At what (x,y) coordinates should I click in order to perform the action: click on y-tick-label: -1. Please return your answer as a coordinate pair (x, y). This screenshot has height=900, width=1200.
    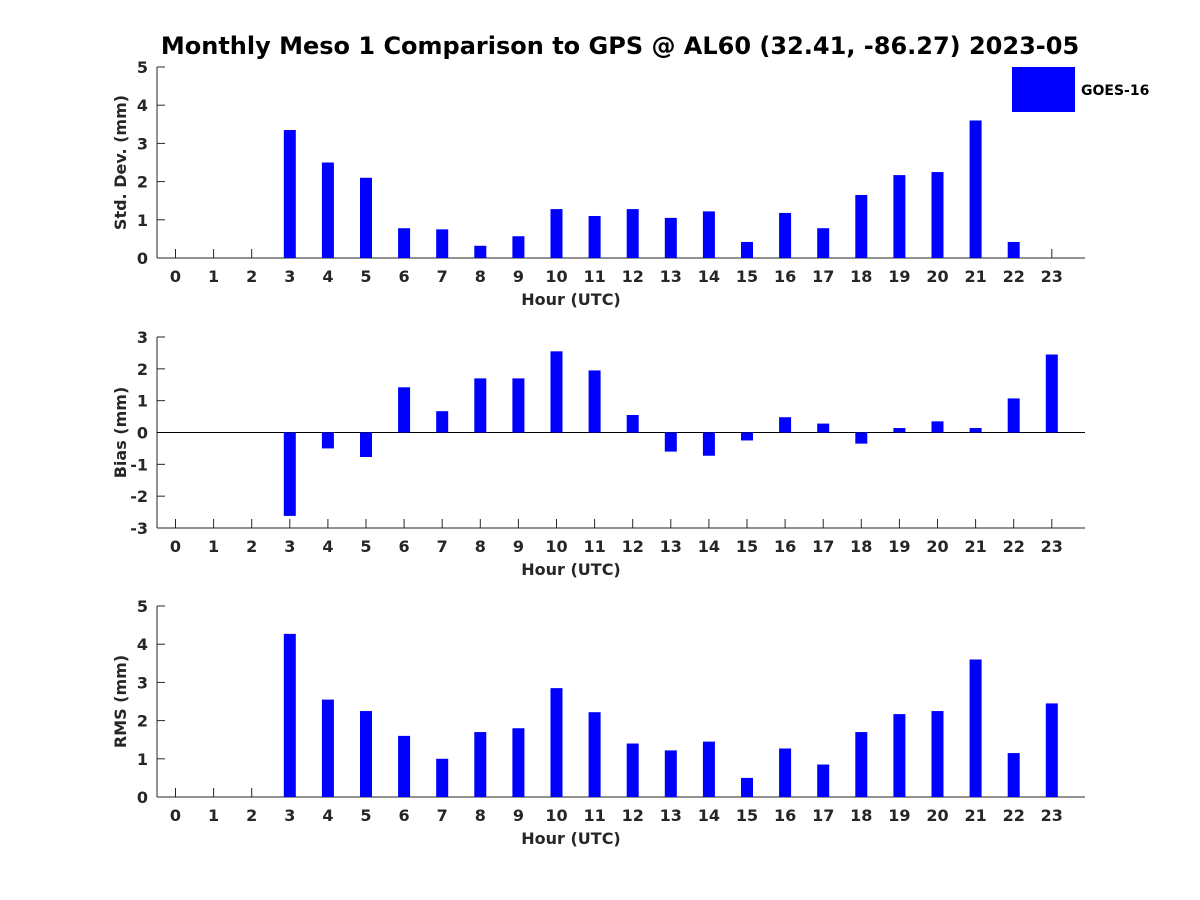
    Looking at the image, I should click on (139, 464).